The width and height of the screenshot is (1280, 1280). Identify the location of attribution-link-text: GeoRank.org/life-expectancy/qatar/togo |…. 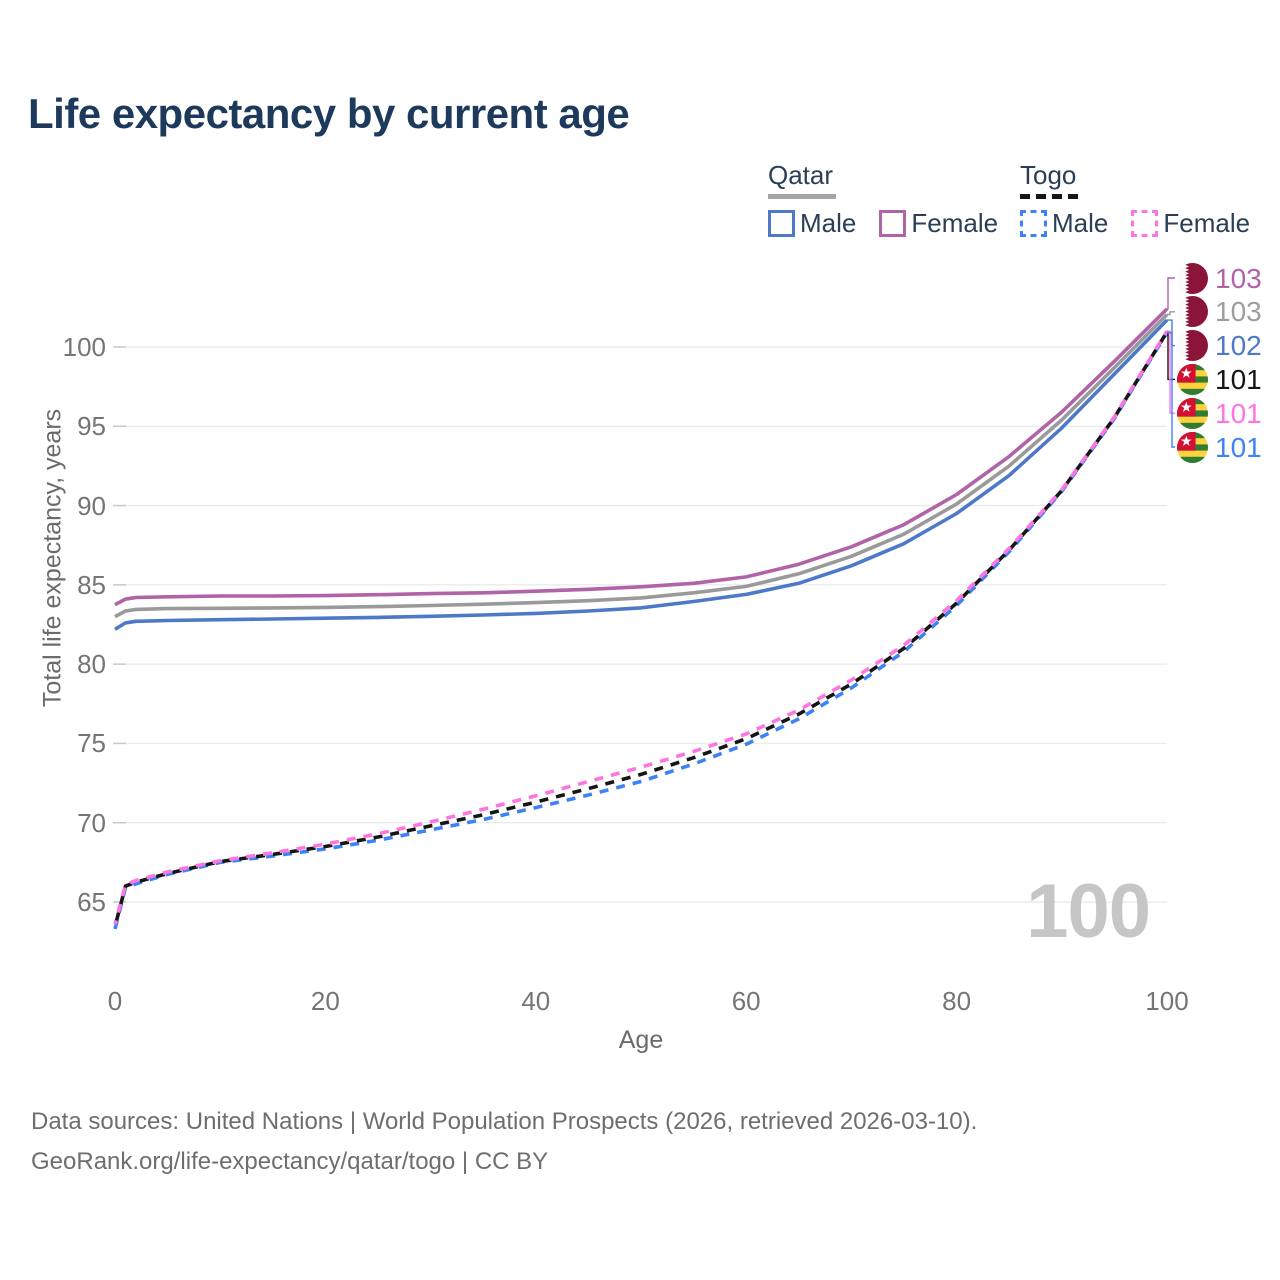
(290, 1161).